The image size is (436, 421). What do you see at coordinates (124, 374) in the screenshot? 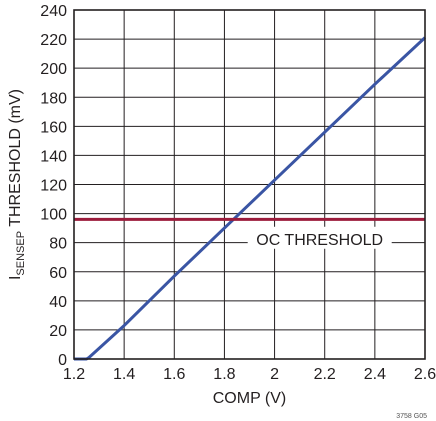
I see `x-tick-label: 1.4` at bounding box center [124, 374].